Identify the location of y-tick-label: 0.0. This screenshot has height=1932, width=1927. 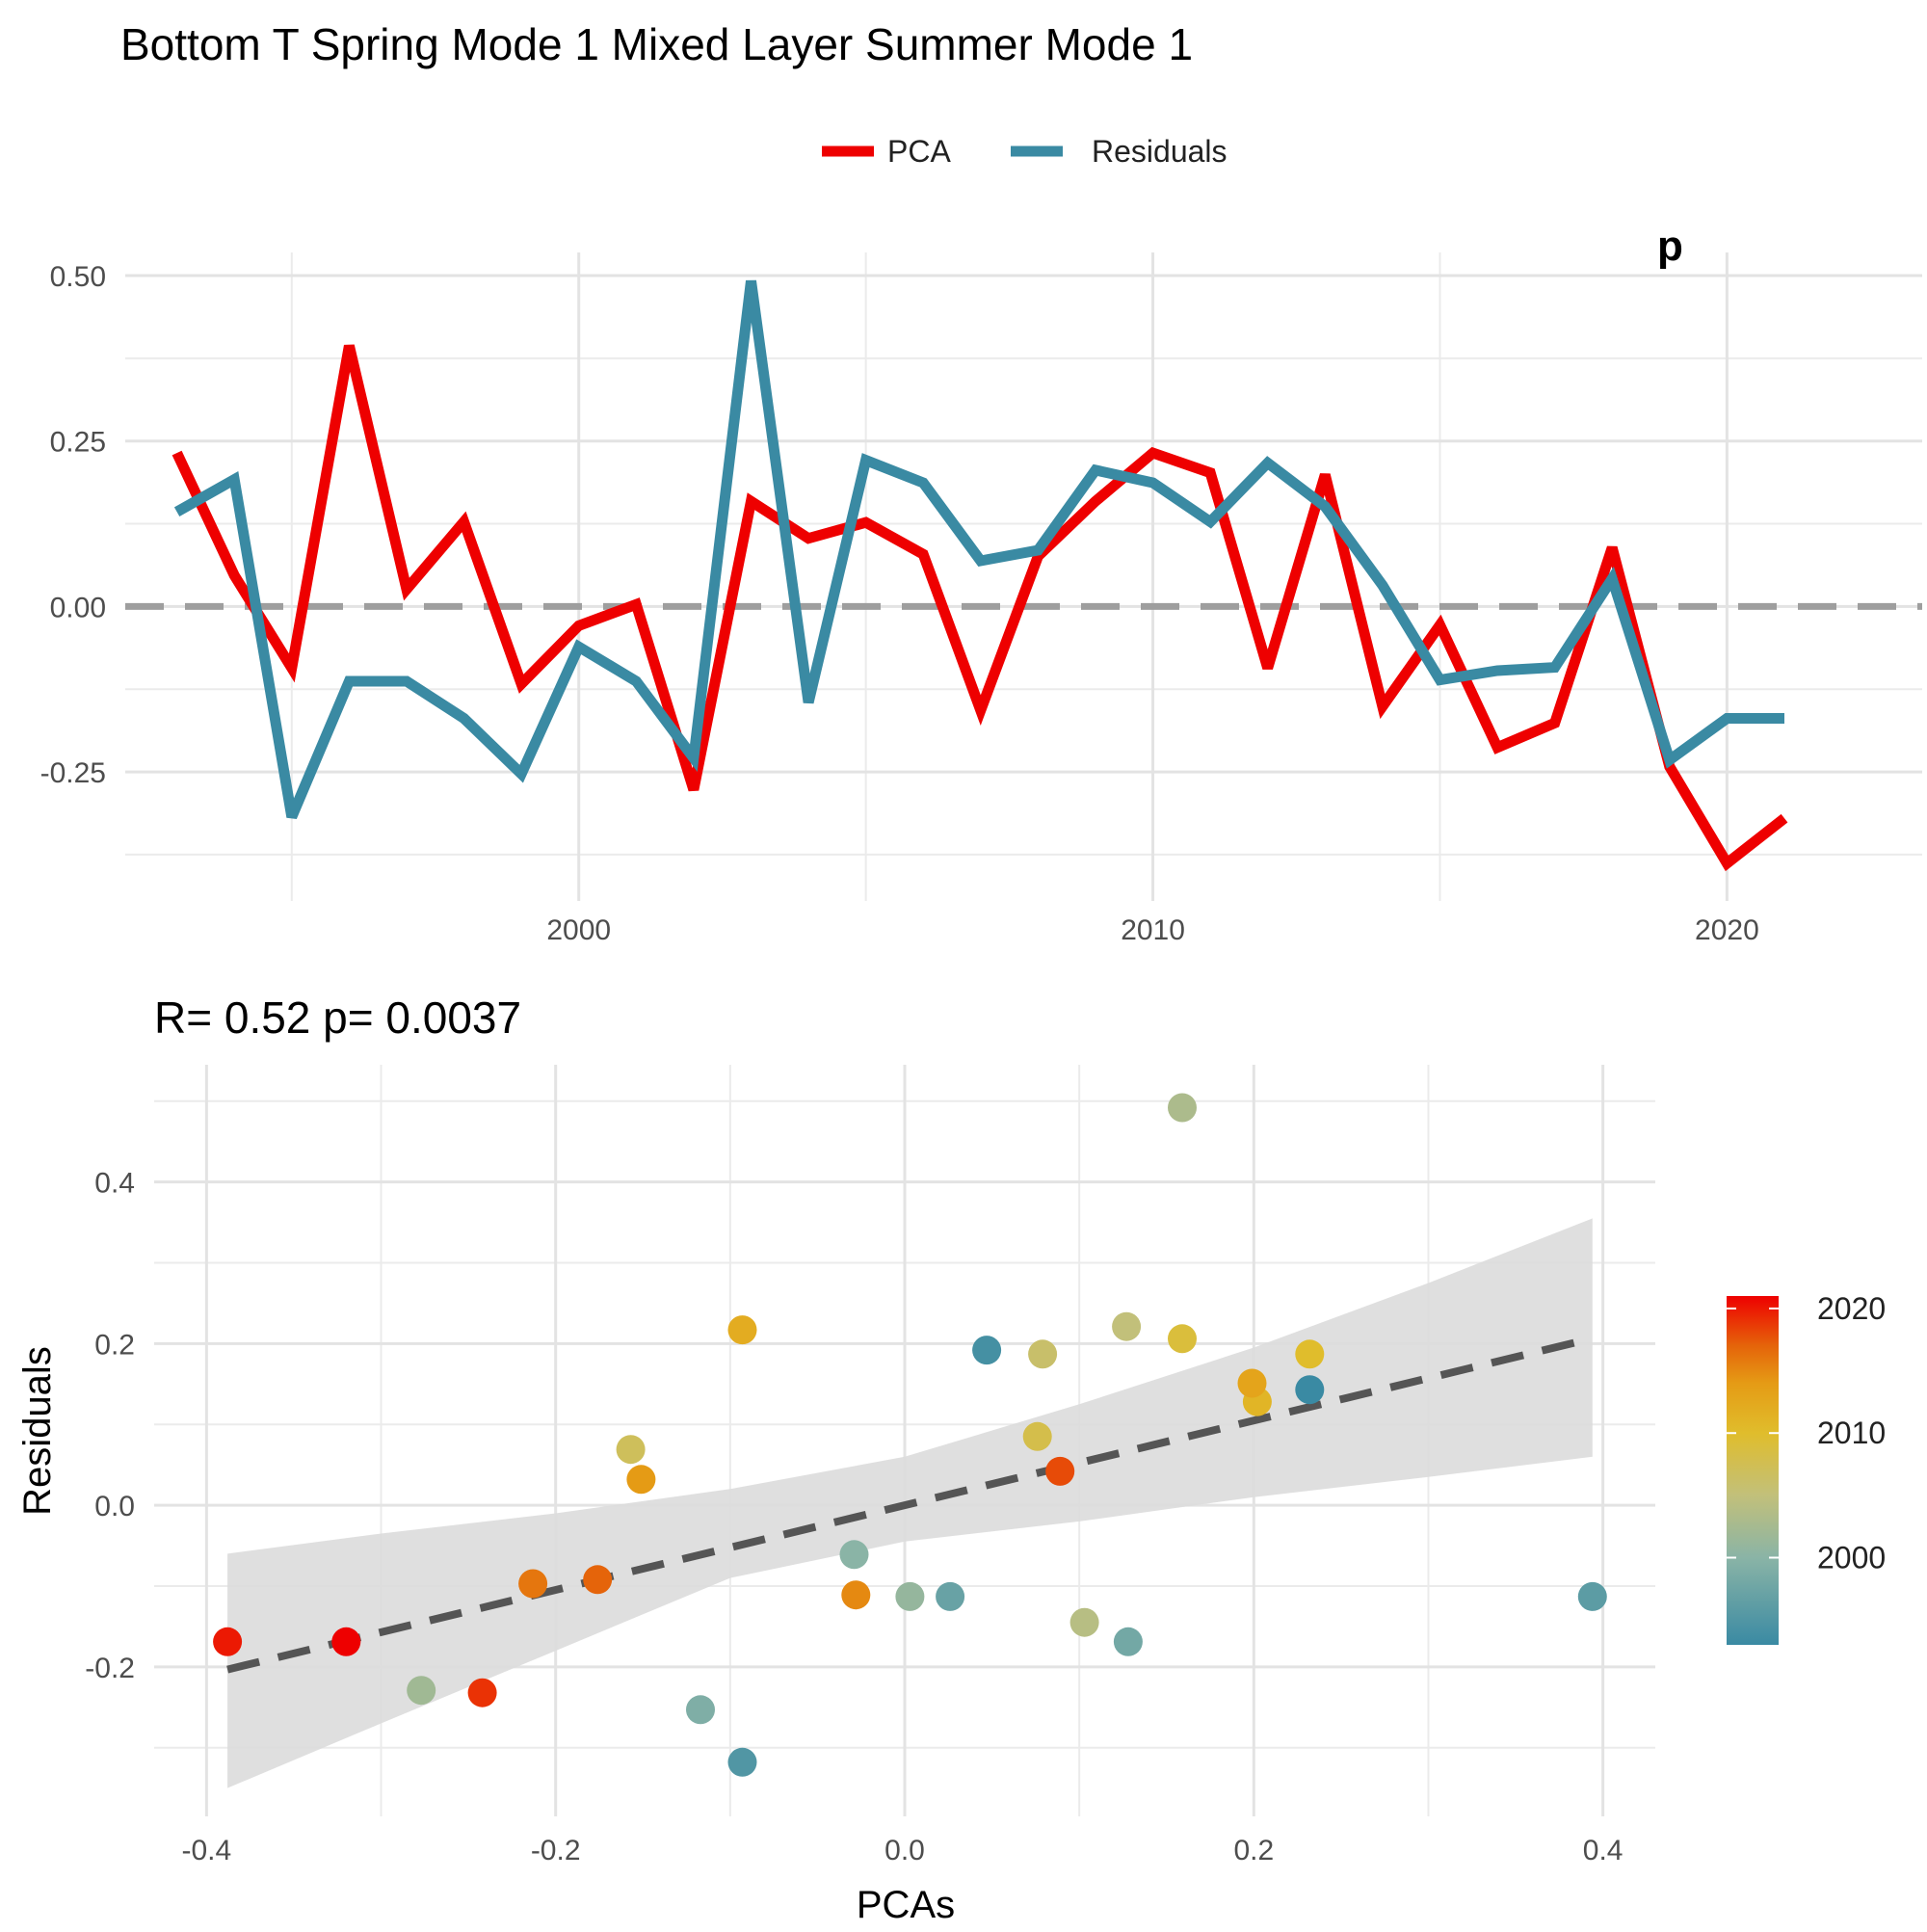
(114, 1506).